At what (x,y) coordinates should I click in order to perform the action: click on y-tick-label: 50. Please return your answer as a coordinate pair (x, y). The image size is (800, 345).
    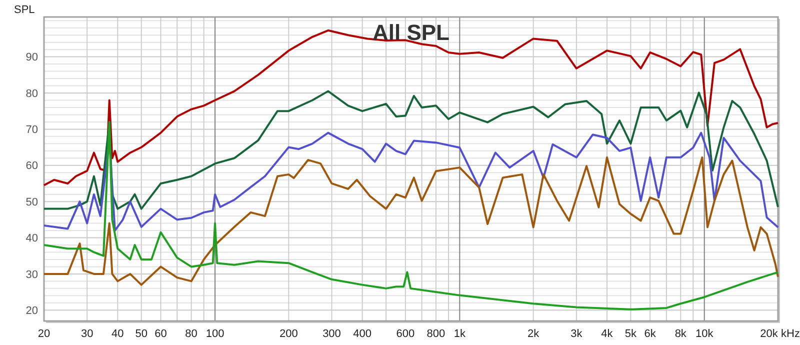
    Looking at the image, I should click on (32, 202).